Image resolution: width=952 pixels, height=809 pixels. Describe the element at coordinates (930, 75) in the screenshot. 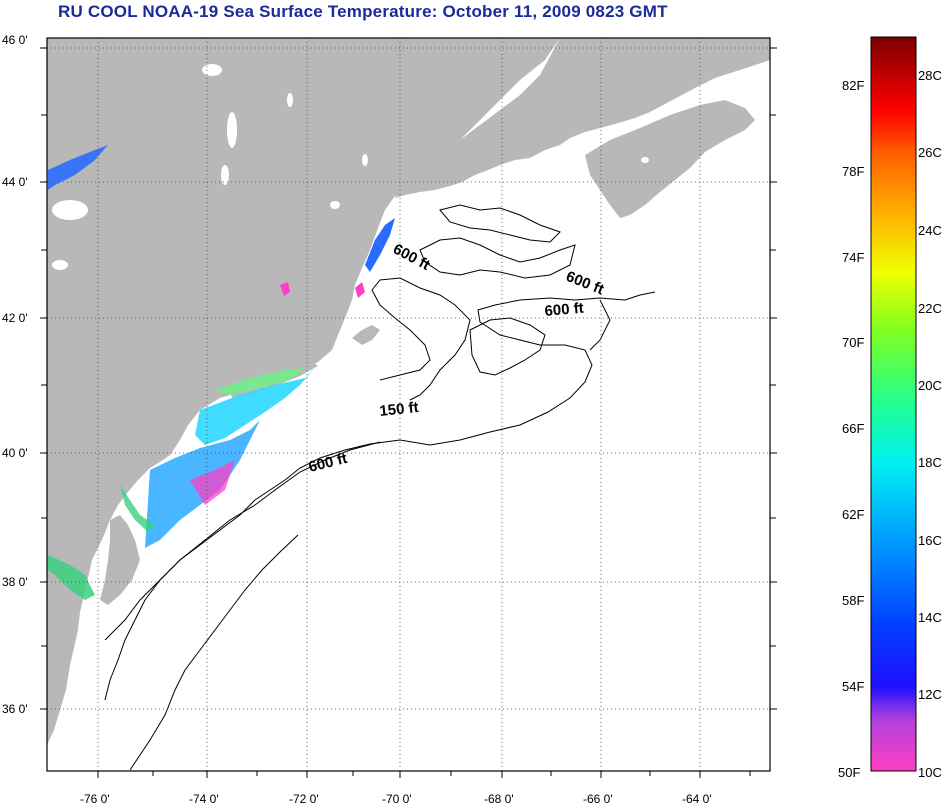

I see `colorbar-c-label: 28C` at that location.